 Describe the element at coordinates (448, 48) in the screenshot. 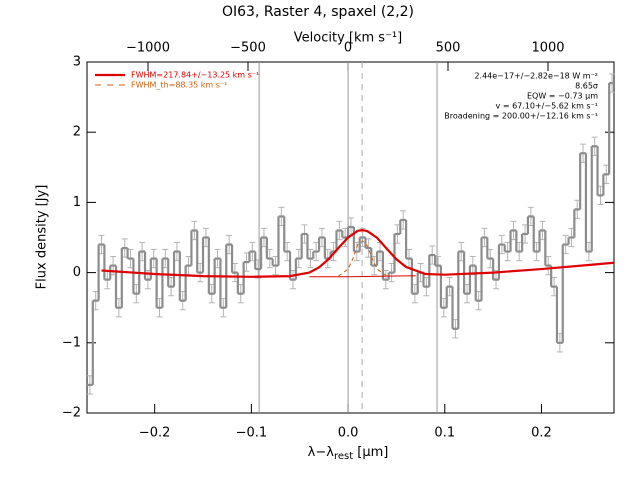

I see `x2-tick-label: 500` at that location.